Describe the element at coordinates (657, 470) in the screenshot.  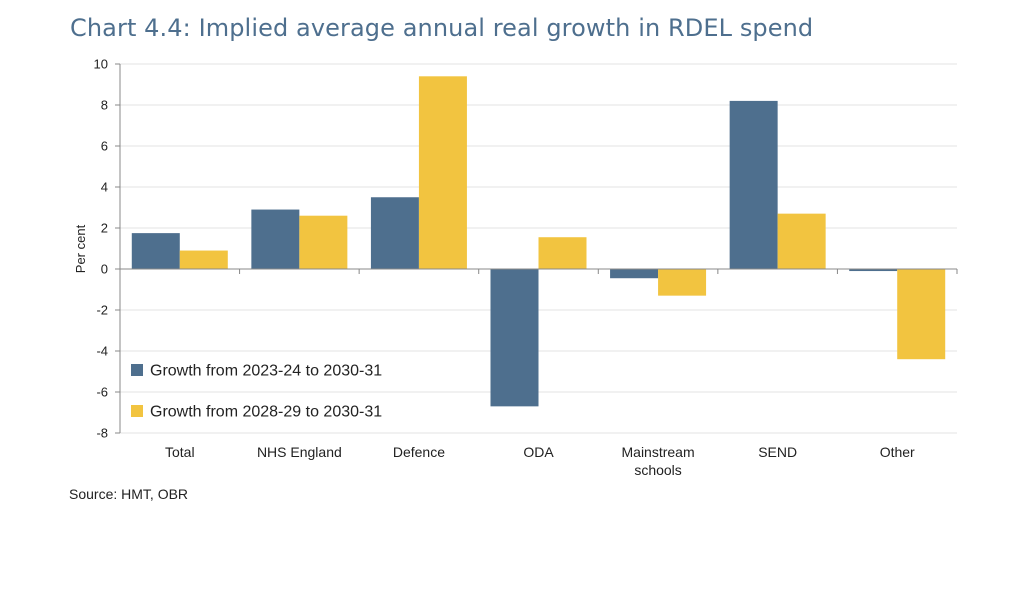
I see `x-category-label: schools` at that location.